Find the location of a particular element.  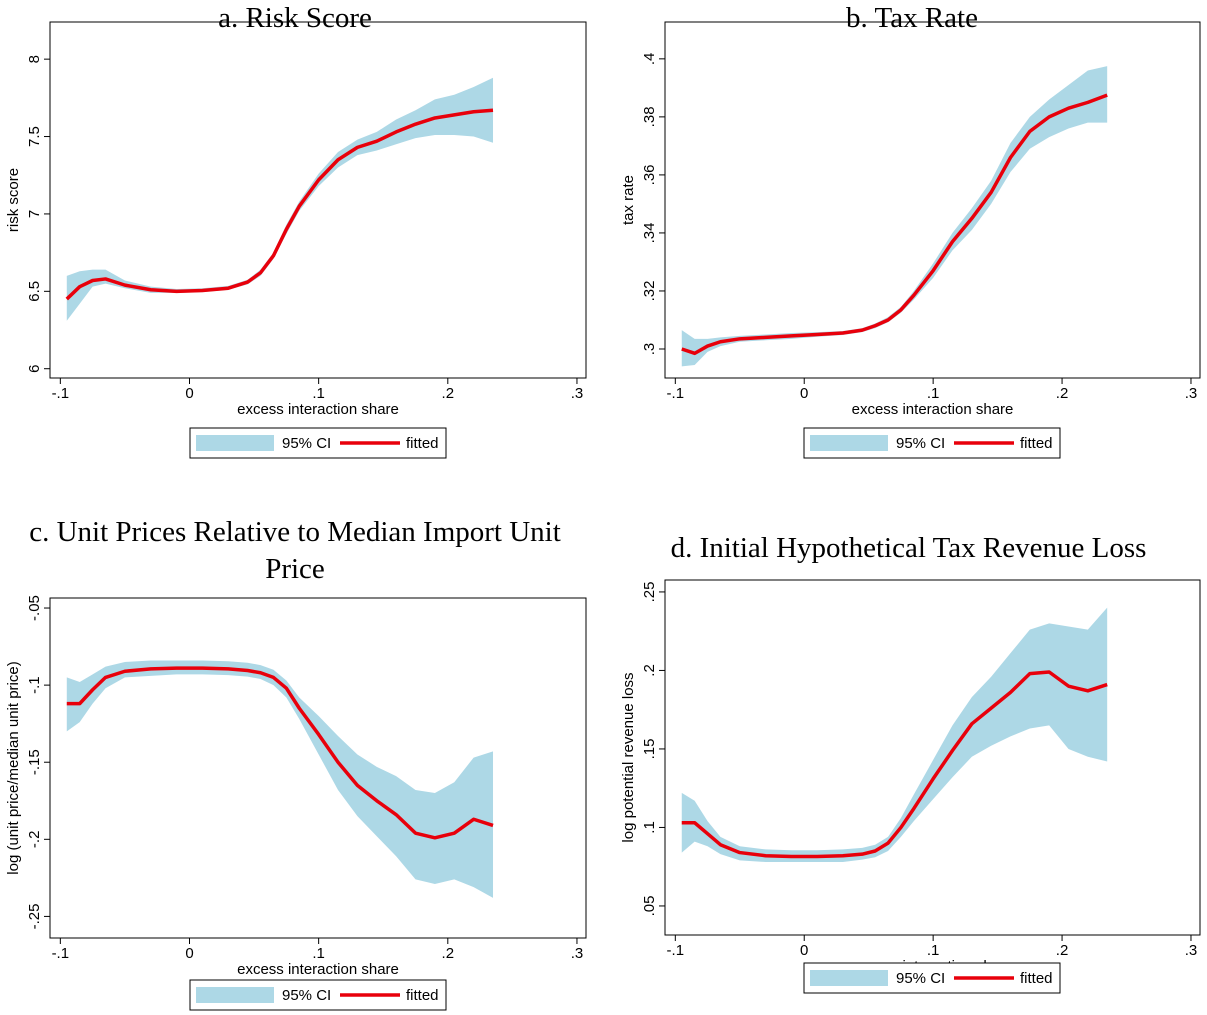

y-tick-label: .05 is located at coordinates (649, 906).